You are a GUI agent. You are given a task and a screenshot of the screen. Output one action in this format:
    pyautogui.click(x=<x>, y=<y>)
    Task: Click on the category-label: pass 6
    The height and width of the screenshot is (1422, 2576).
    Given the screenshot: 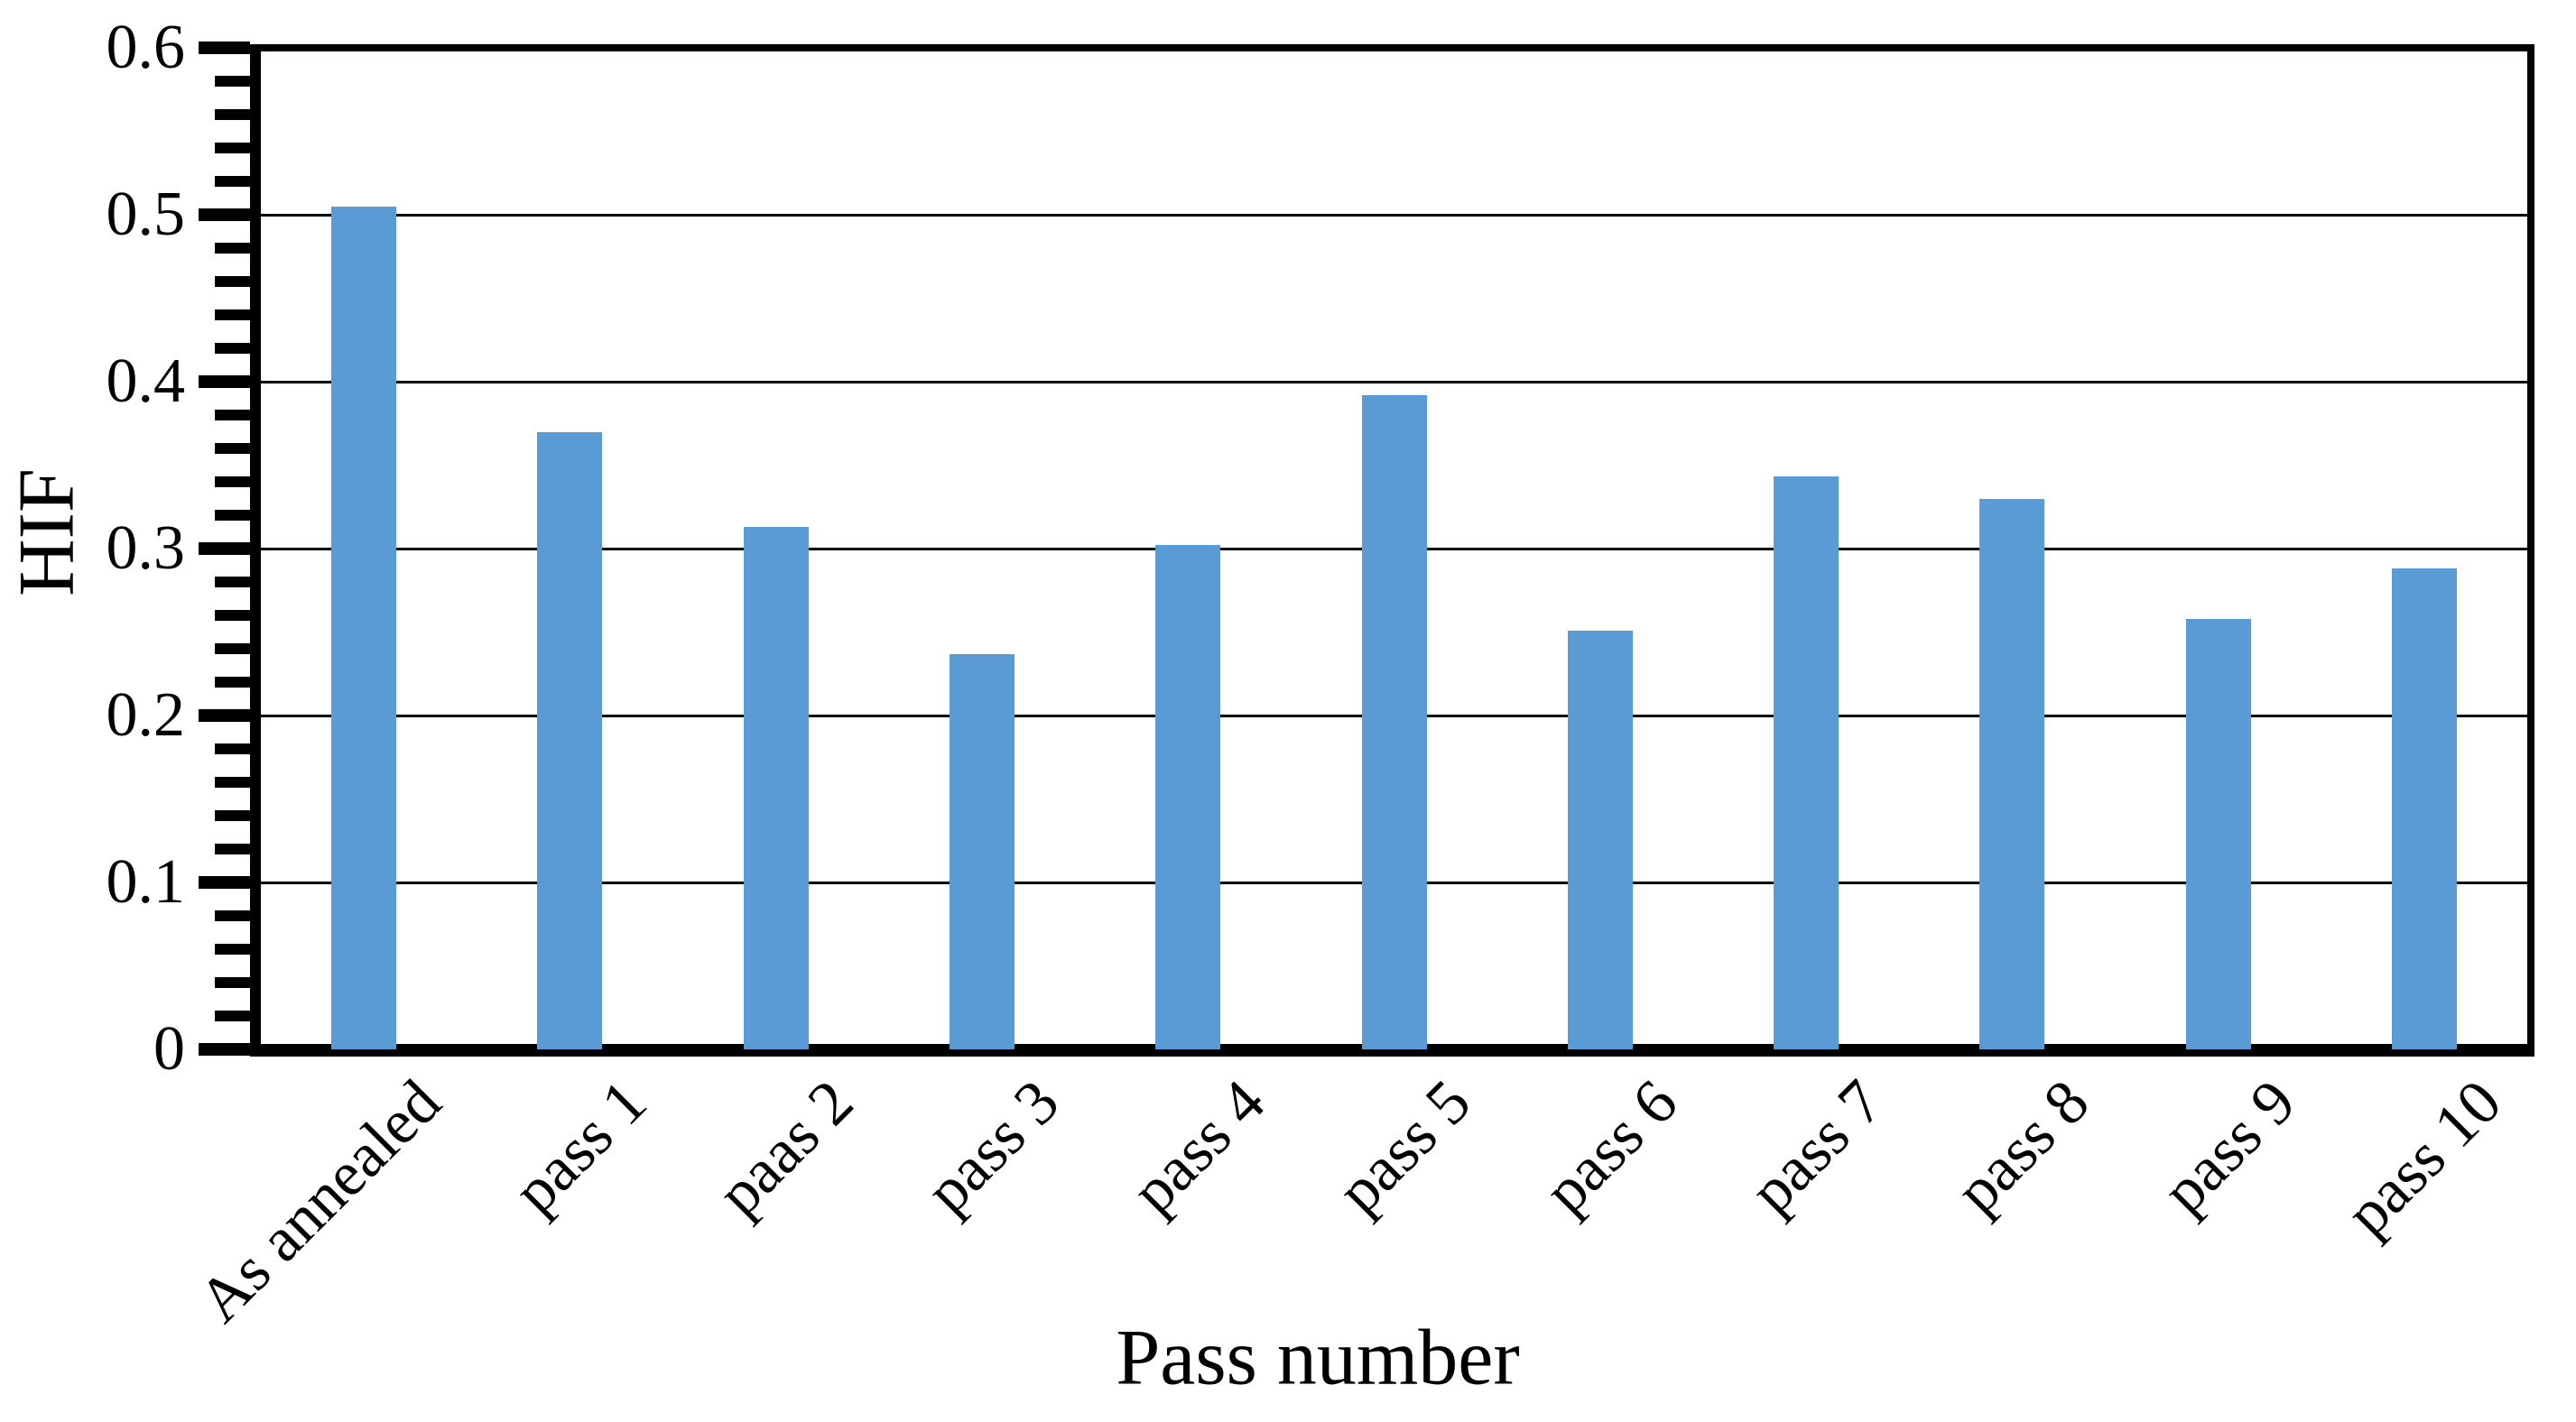 What is the action you would take?
    pyautogui.click(x=1611, y=1146)
    